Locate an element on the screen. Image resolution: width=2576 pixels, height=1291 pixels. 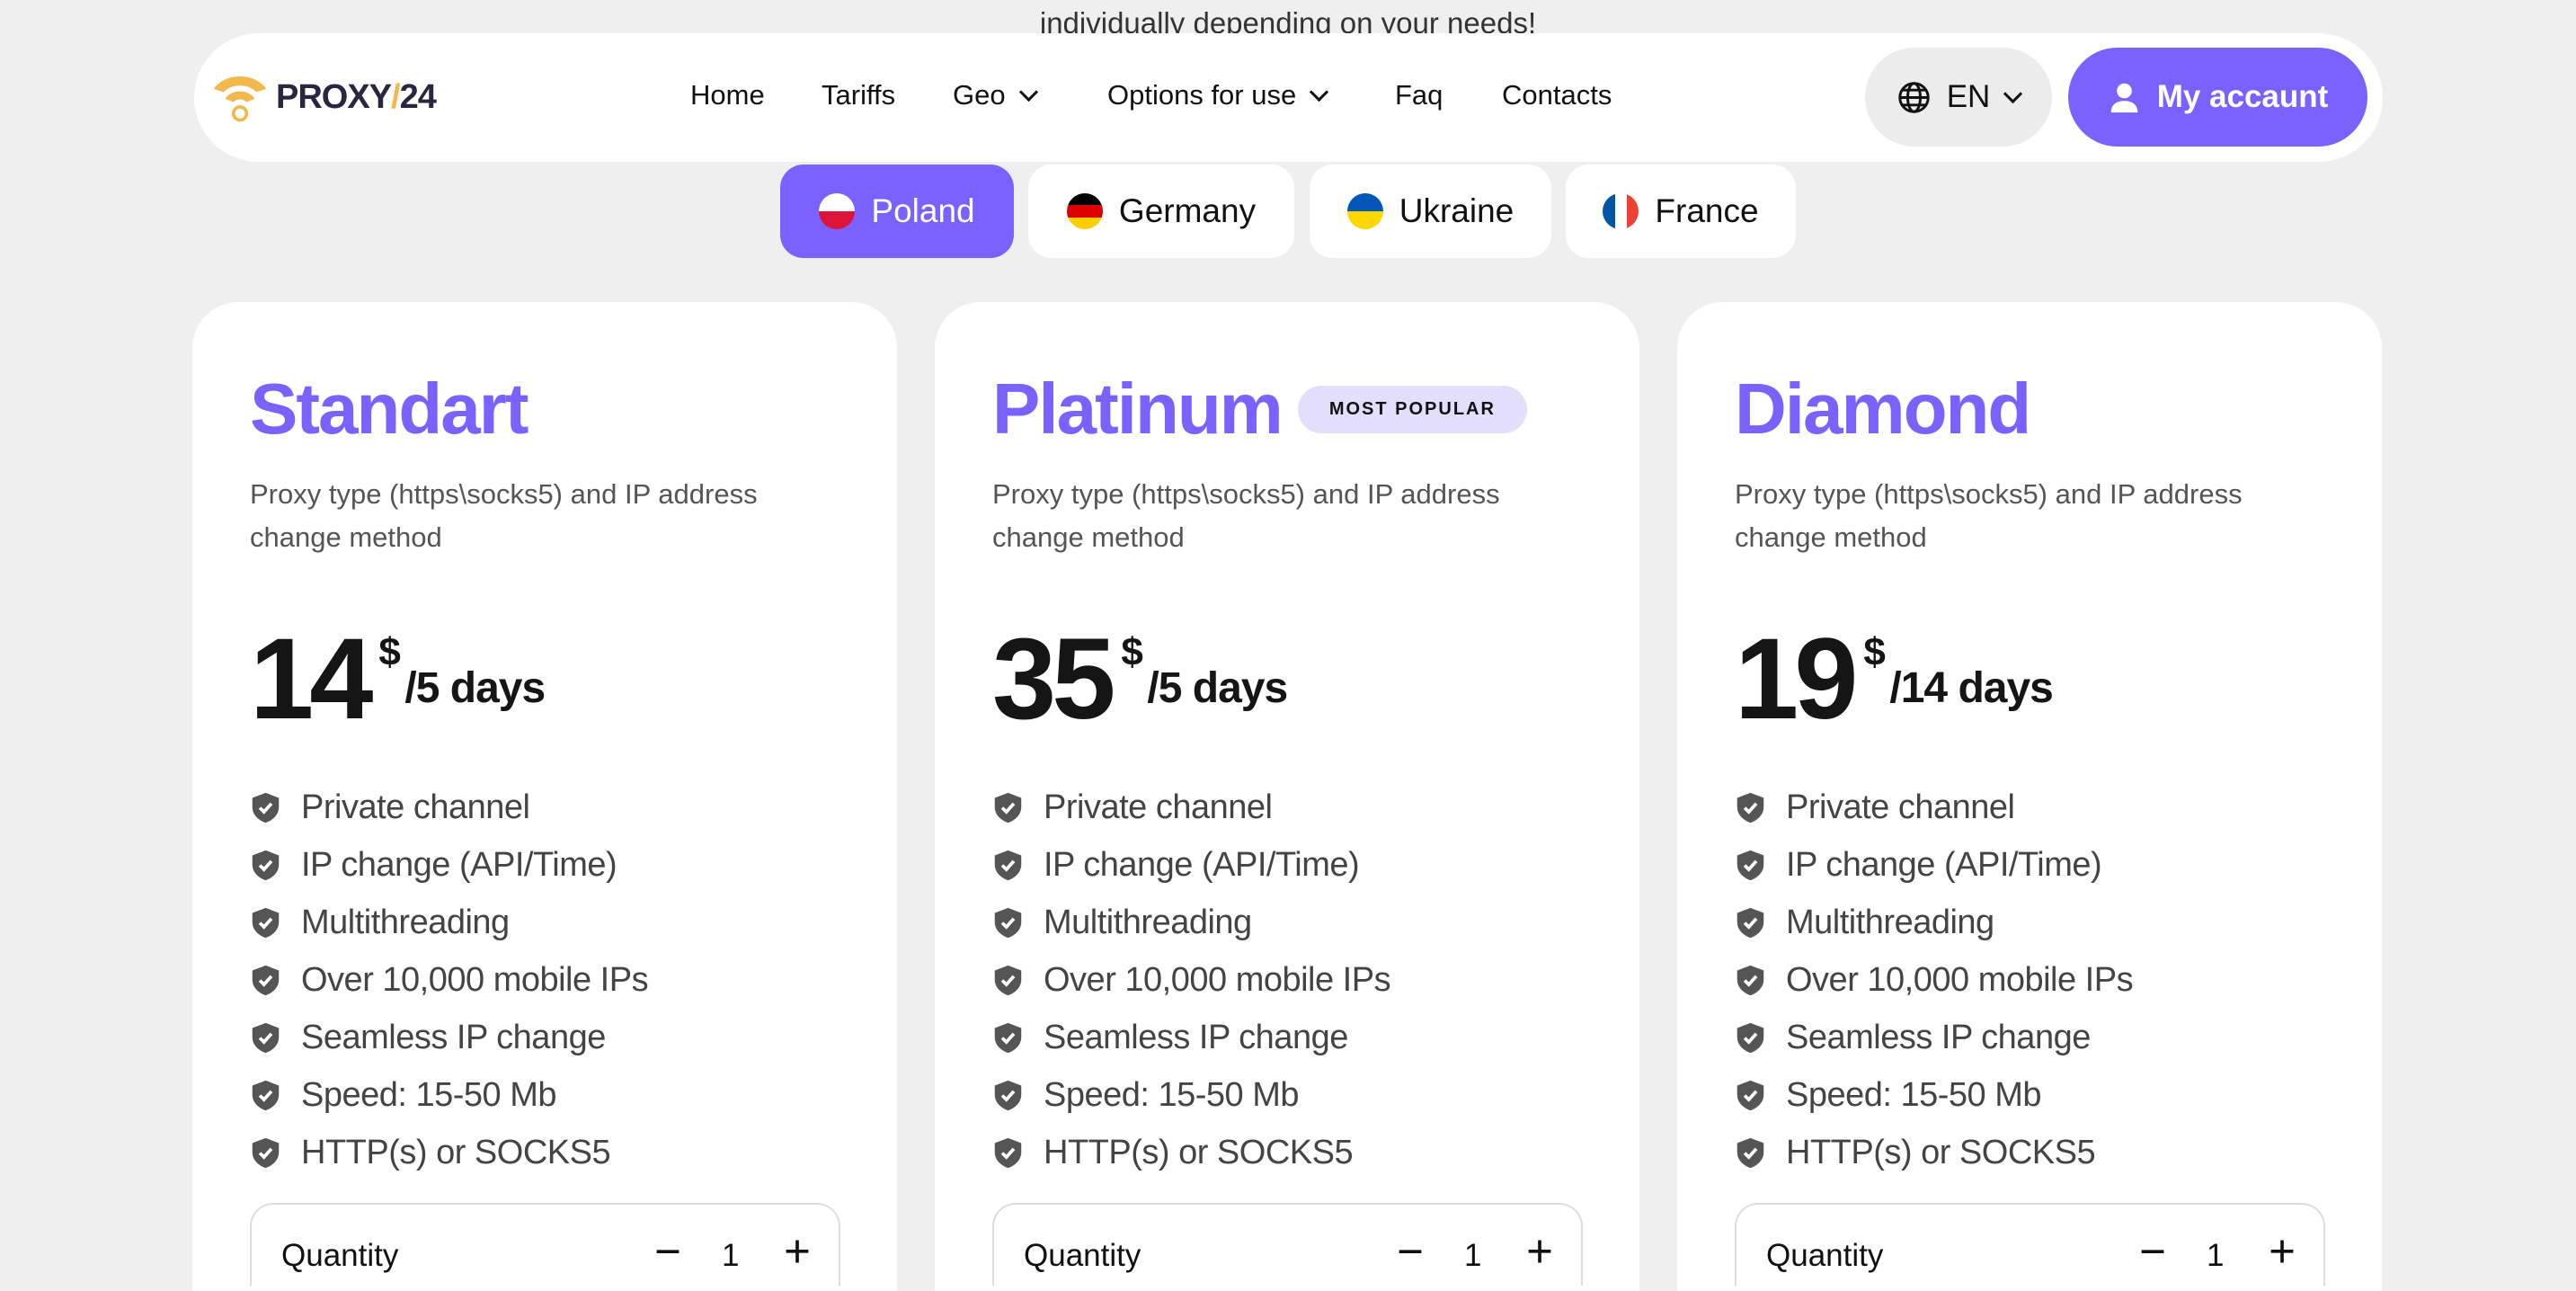
tab-poland: Poland is located at coordinates (897, 212).